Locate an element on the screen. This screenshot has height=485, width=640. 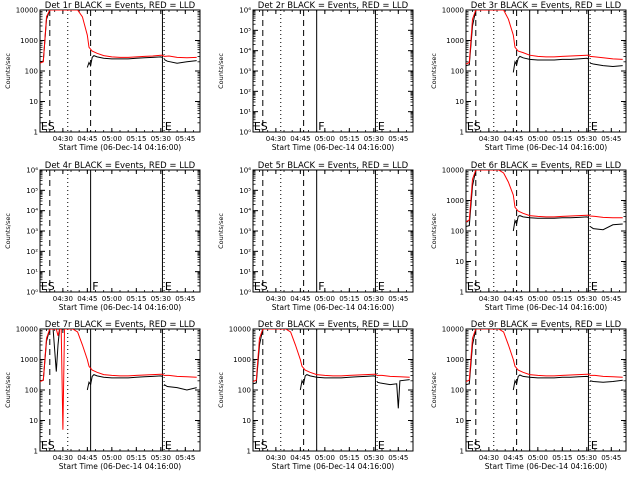
y-tick-label: 10⁰ is located at coordinates (245, 293).